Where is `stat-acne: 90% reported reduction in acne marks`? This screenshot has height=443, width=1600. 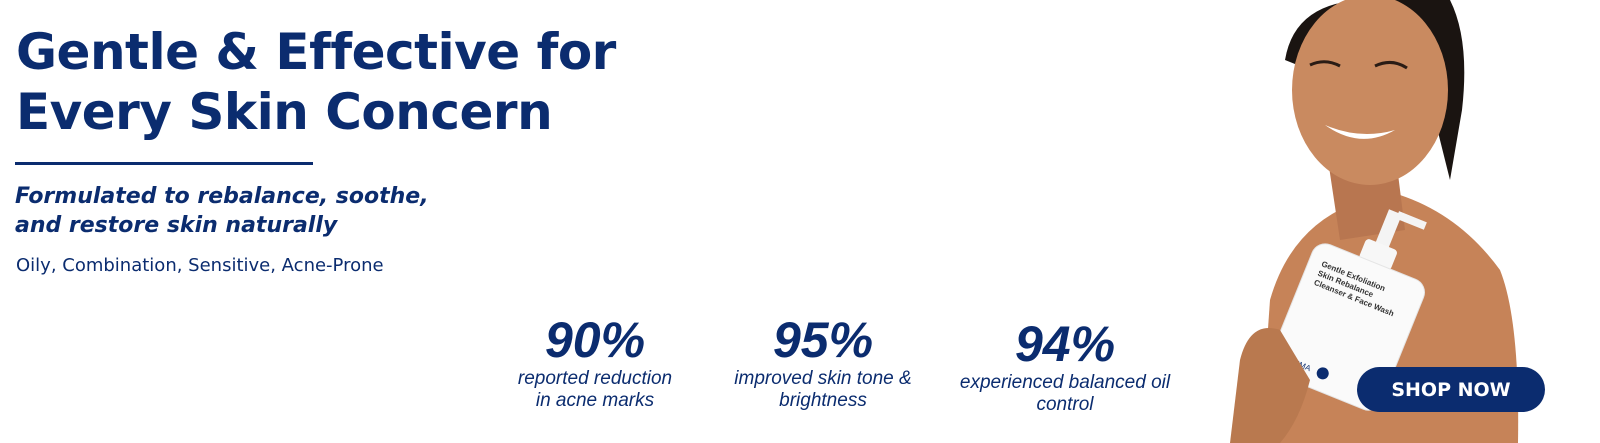 stat-acne: 90% reported reduction in acne marks is located at coordinates (595, 362).